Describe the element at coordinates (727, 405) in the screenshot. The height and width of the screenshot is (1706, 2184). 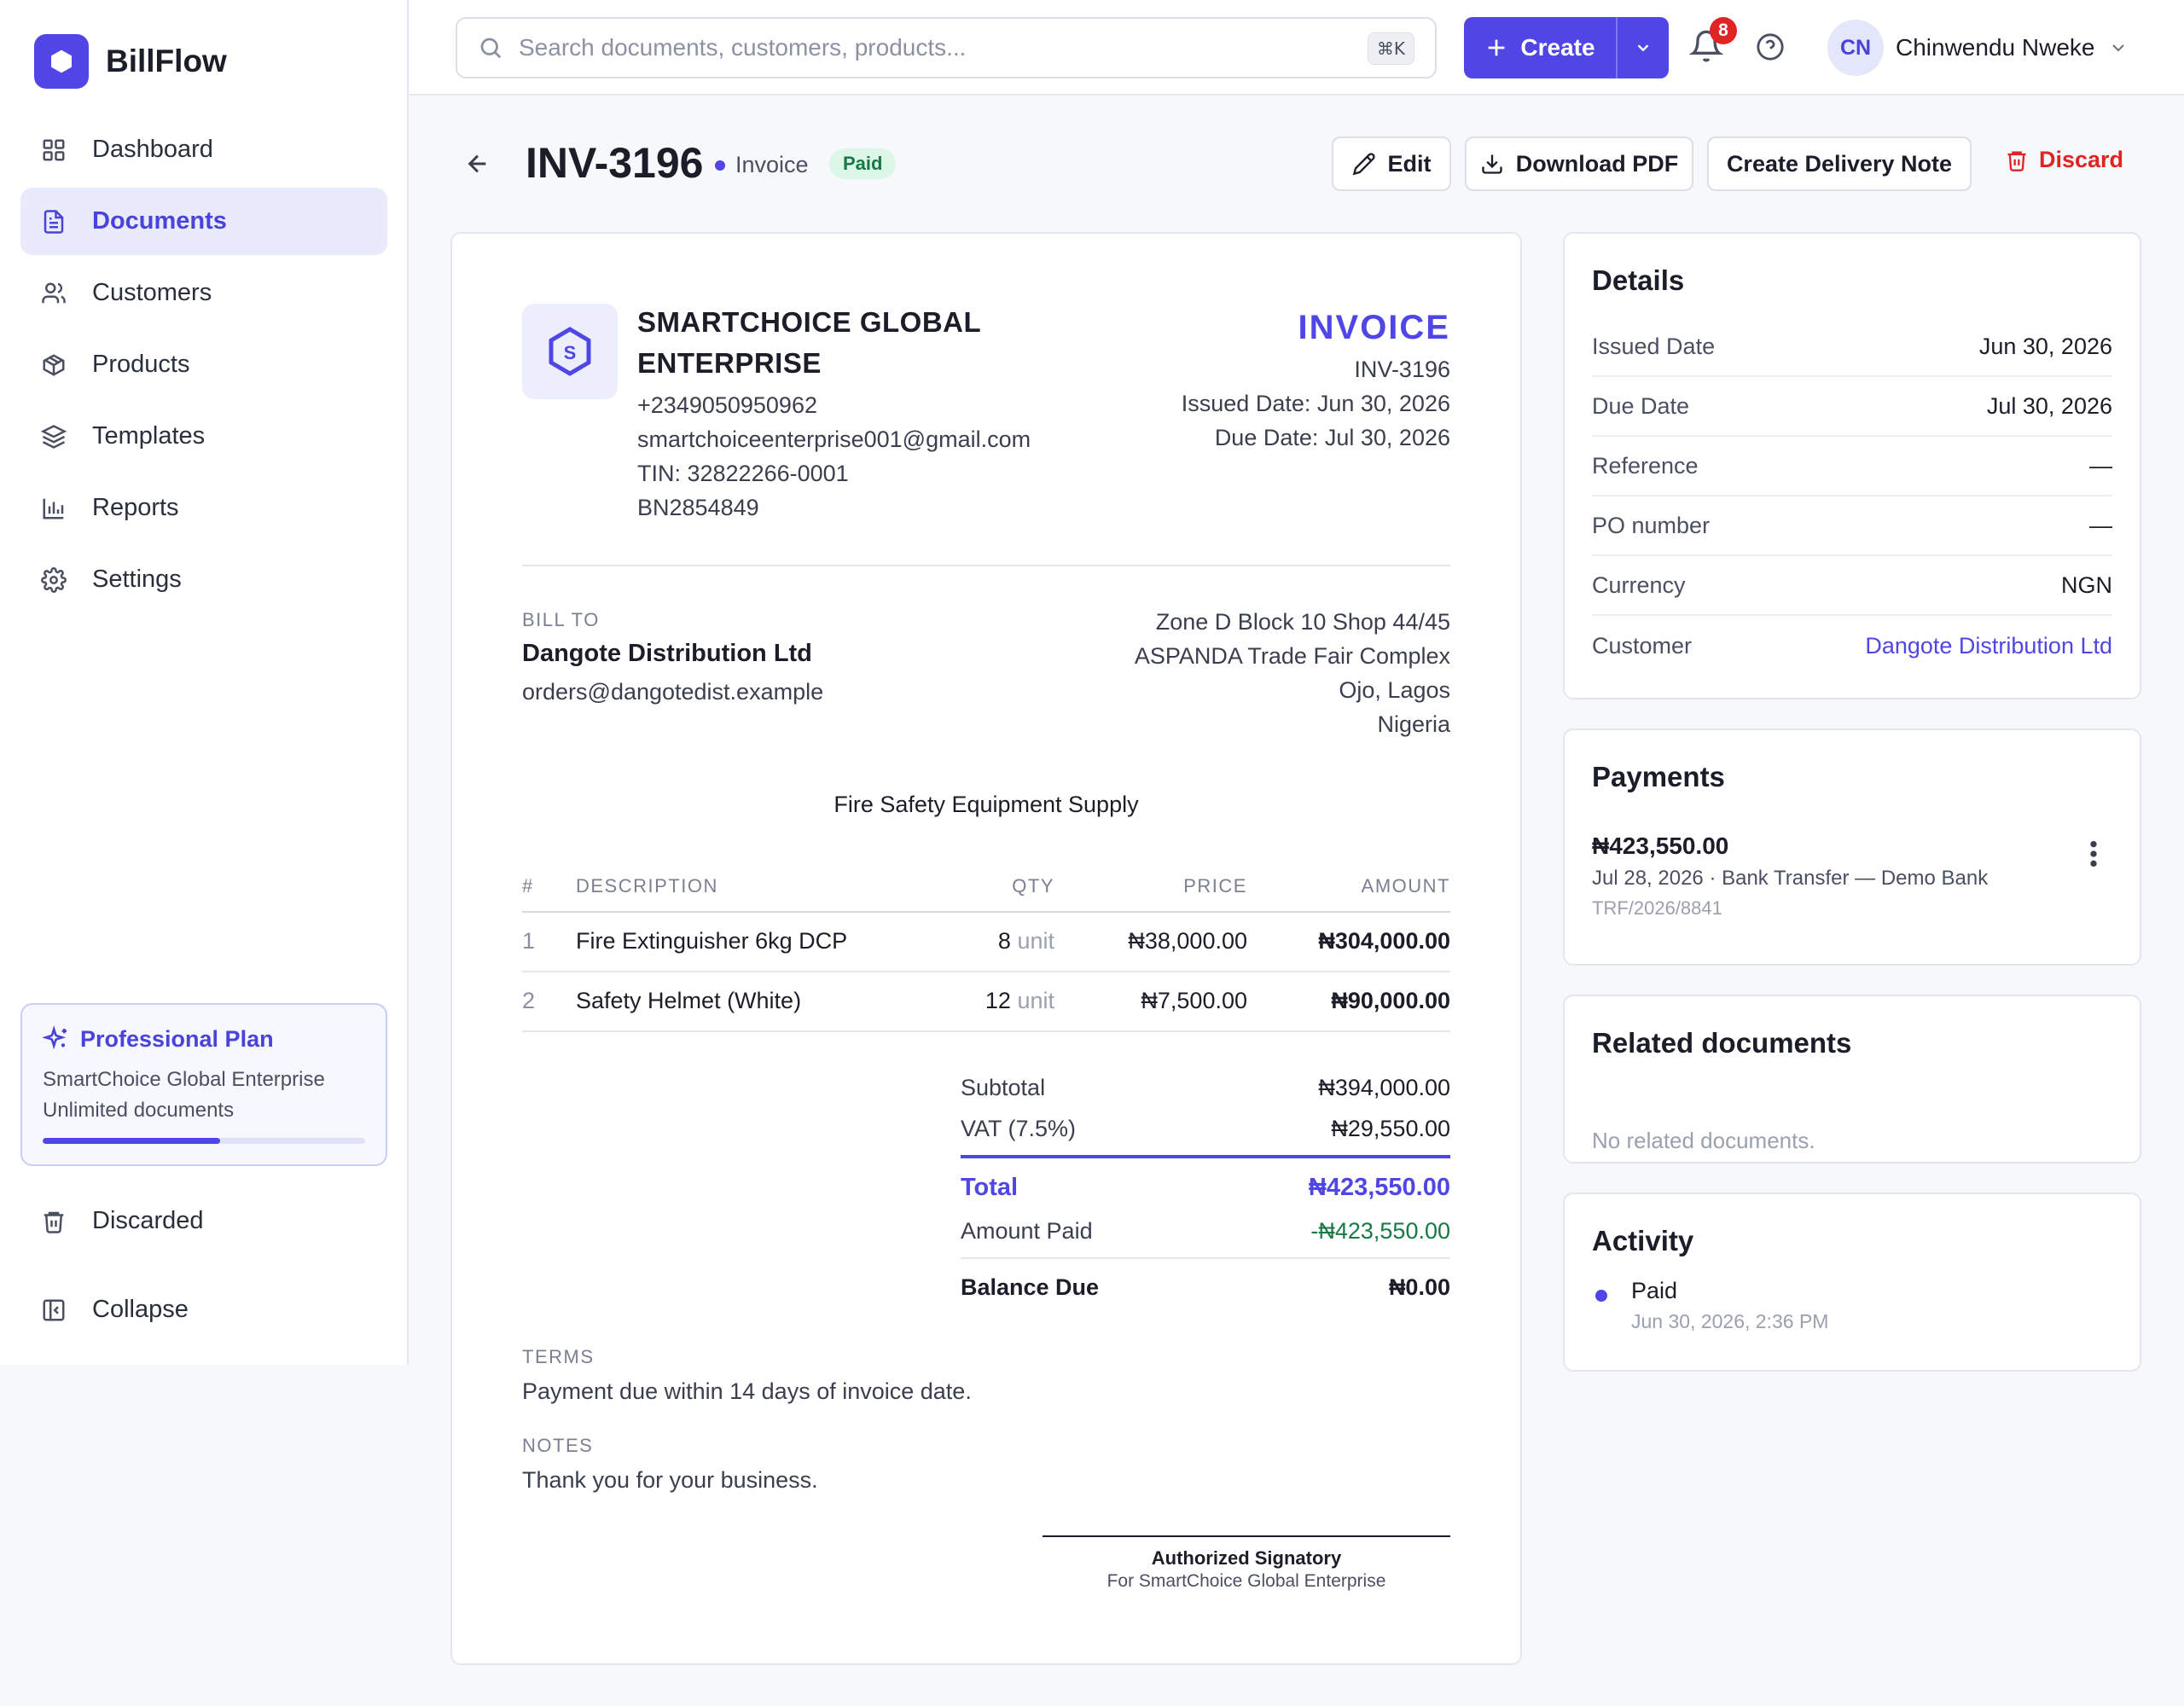
I see `company-phone: +2349050950962` at that location.